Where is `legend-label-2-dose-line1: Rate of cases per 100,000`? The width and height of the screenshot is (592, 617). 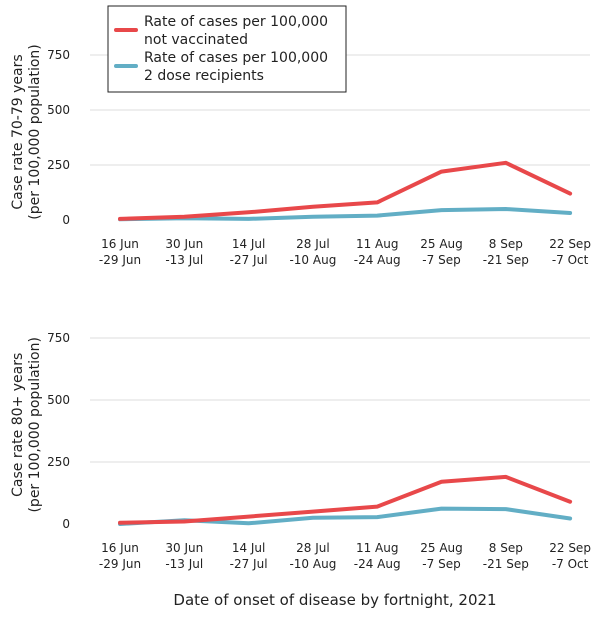 legend-label-2-dose-line1: Rate of cases per 100,000 is located at coordinates (236, 58).